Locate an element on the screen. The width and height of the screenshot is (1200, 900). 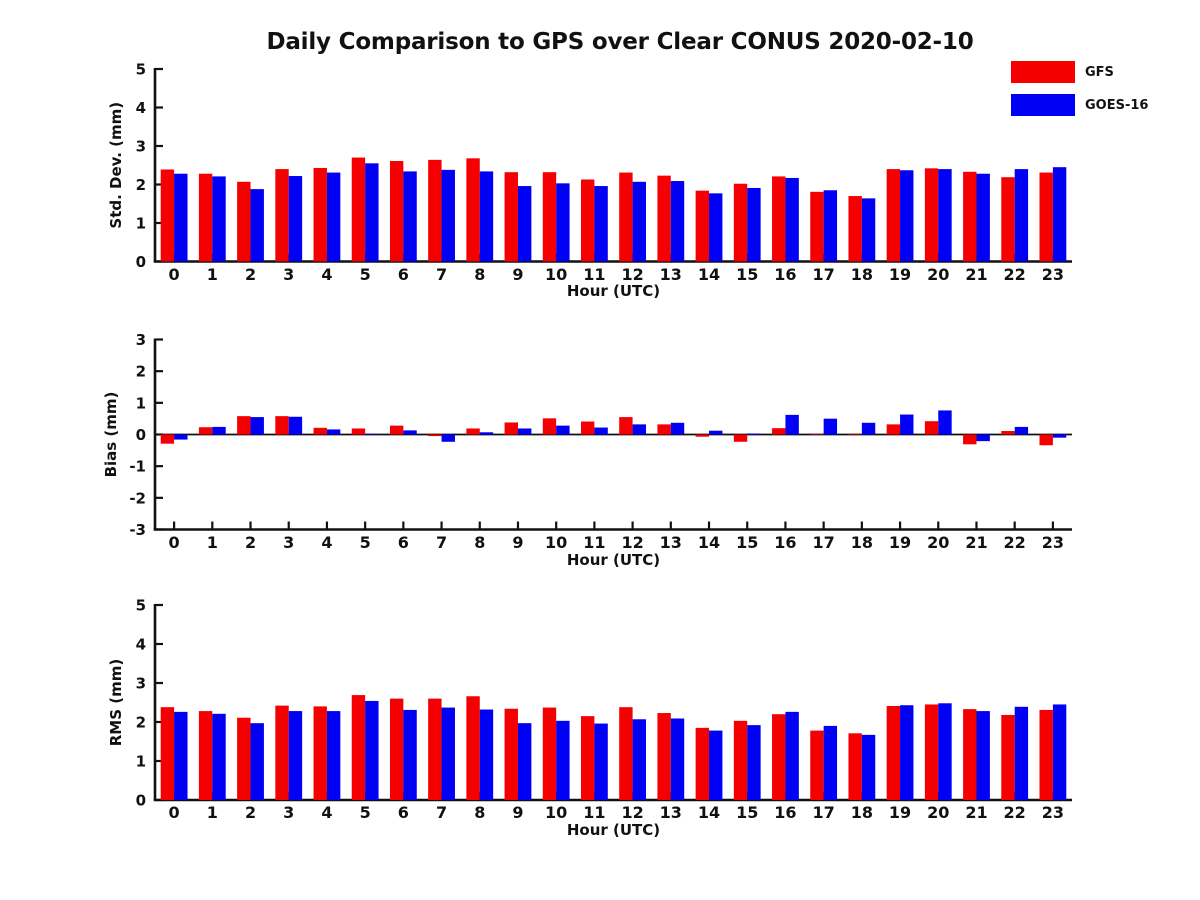
bar-goes-16-h1 is located at coordinates (219, 219).